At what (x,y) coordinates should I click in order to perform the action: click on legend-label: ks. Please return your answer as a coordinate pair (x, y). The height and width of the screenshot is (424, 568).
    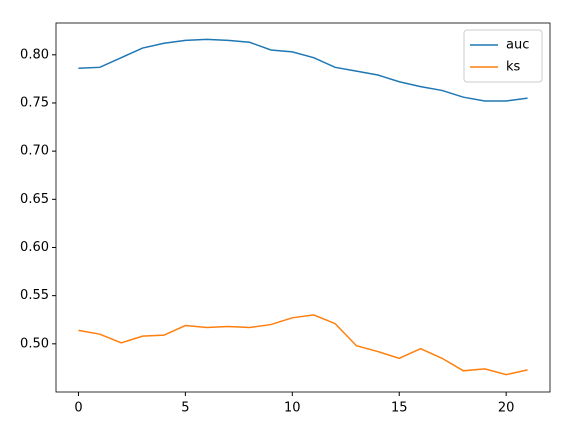
    Looking at the image, I should click on (513, 67).